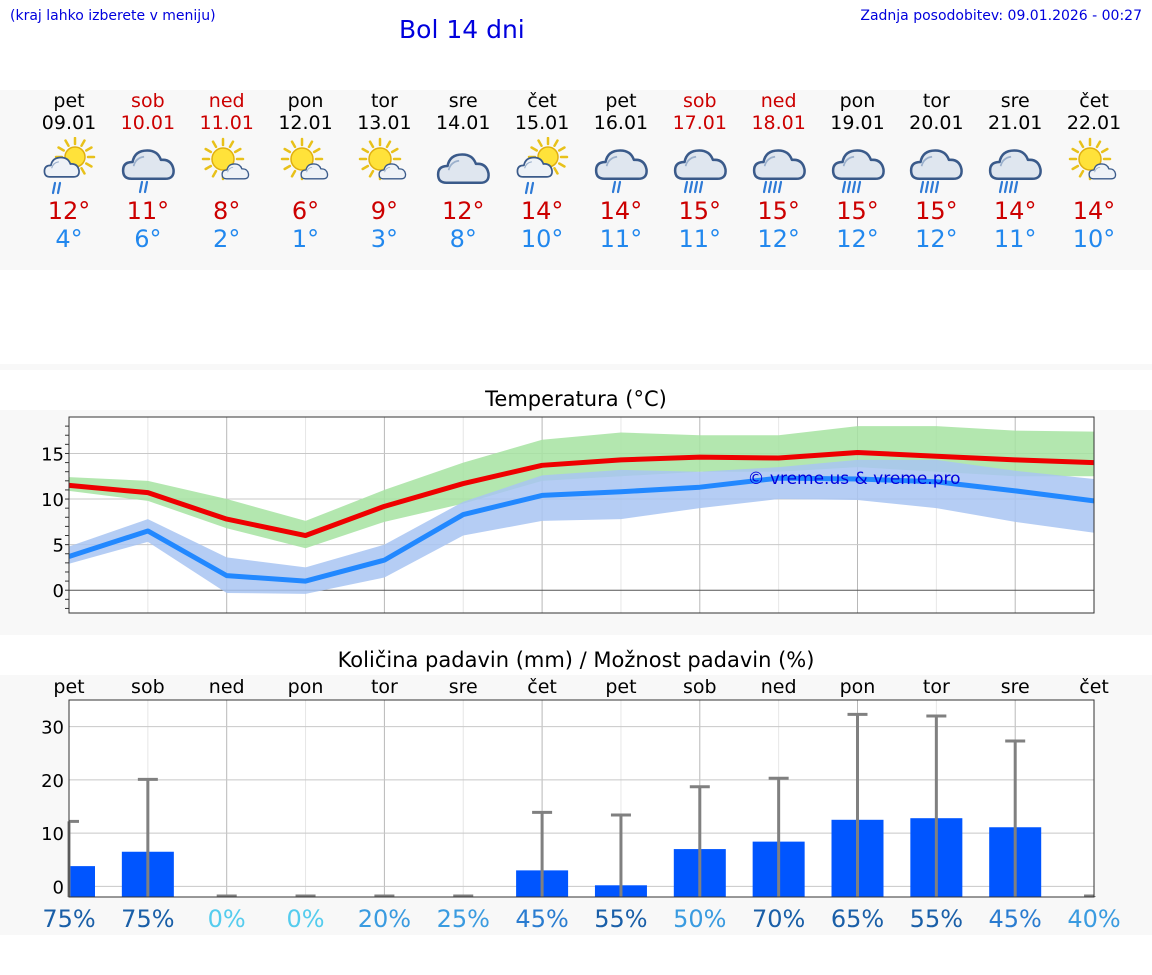  I want to click on day-column: sob 10.01 11° 6°, so click(148, 171).